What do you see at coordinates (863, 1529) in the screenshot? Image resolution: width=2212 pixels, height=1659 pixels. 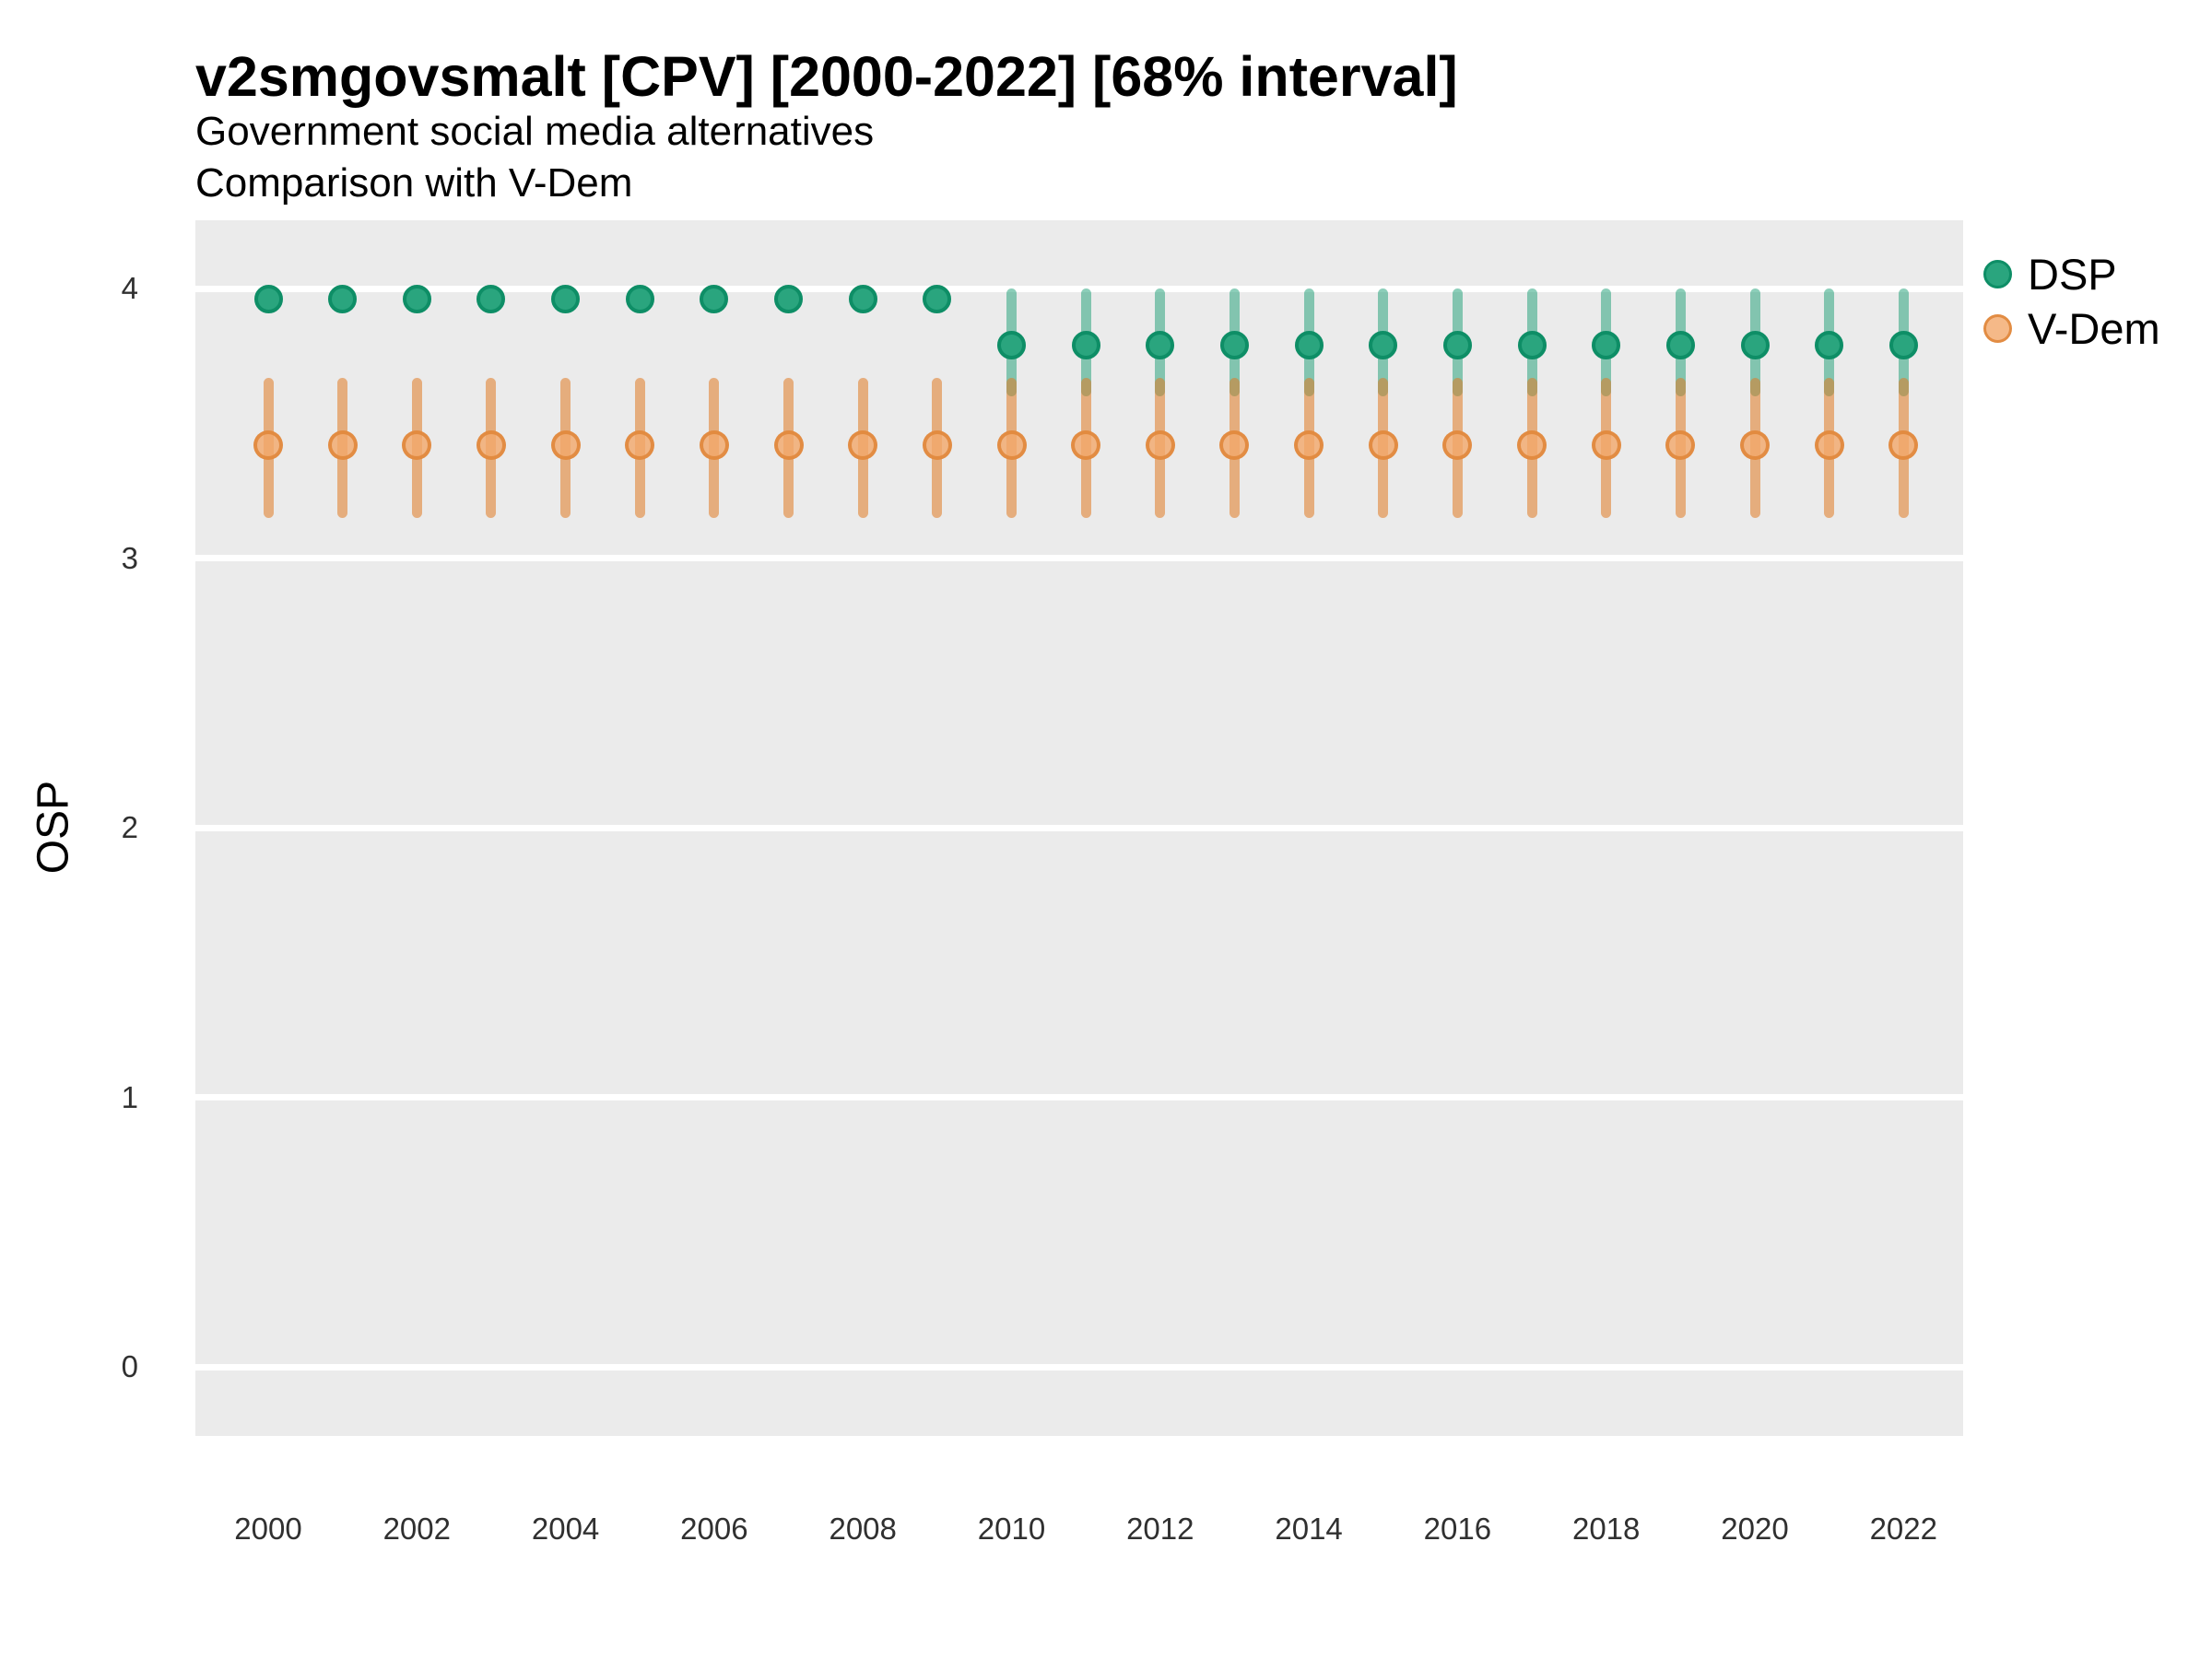 I see `x-tick-label: 2008` at bounding box center [863, 1529].